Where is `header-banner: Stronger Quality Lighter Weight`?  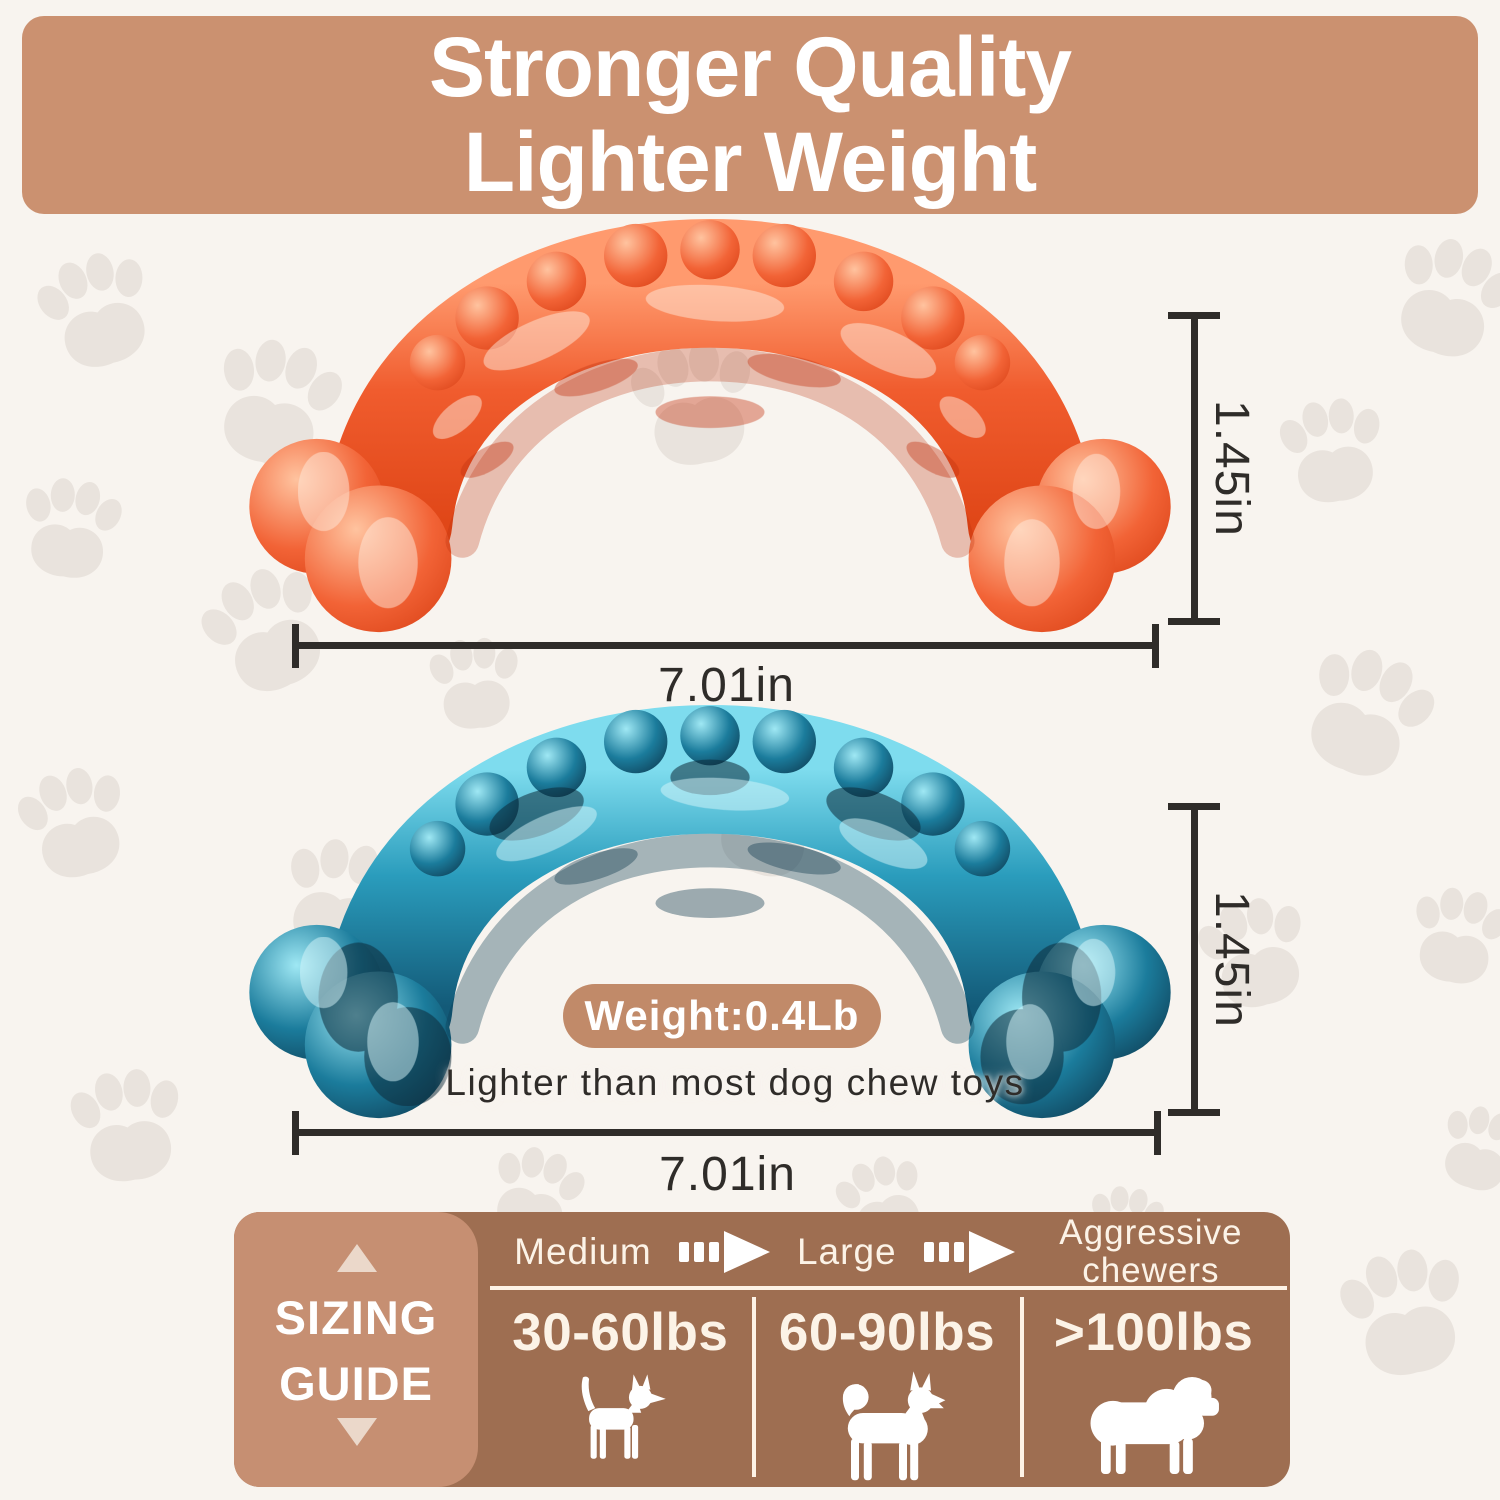
header-banner: Stronger Quality Lighter Weight is located at coordinates (750, 115).